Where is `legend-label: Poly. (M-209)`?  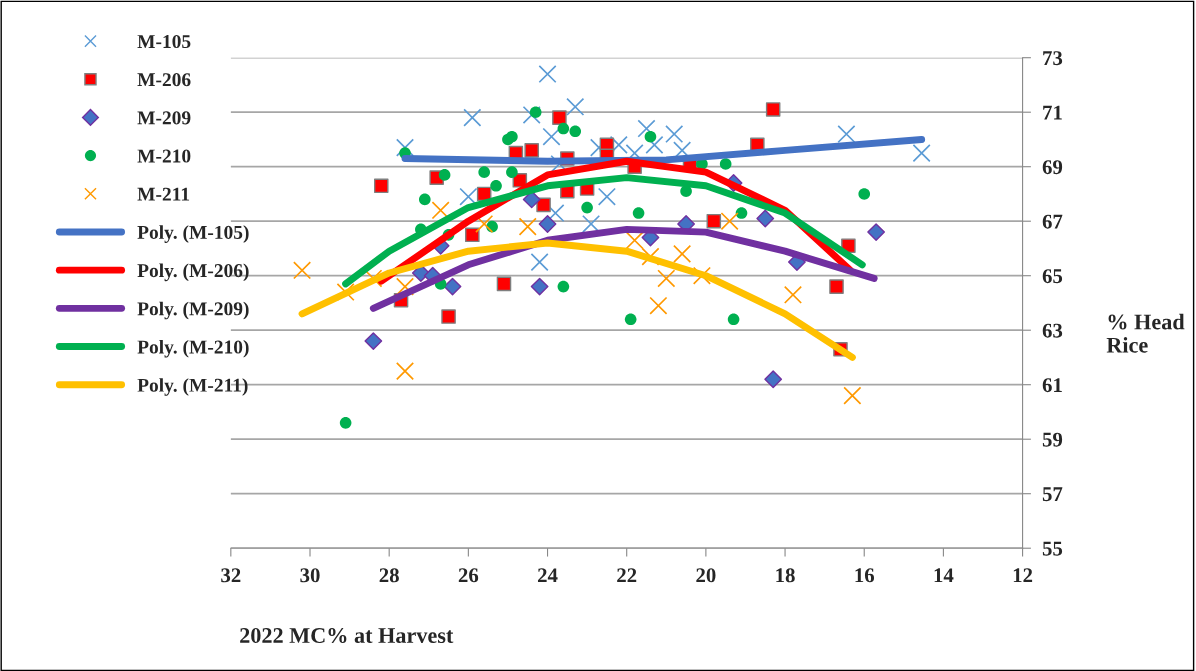
legend-label: Poly. (M-209) is located at coordinates (193, 310).